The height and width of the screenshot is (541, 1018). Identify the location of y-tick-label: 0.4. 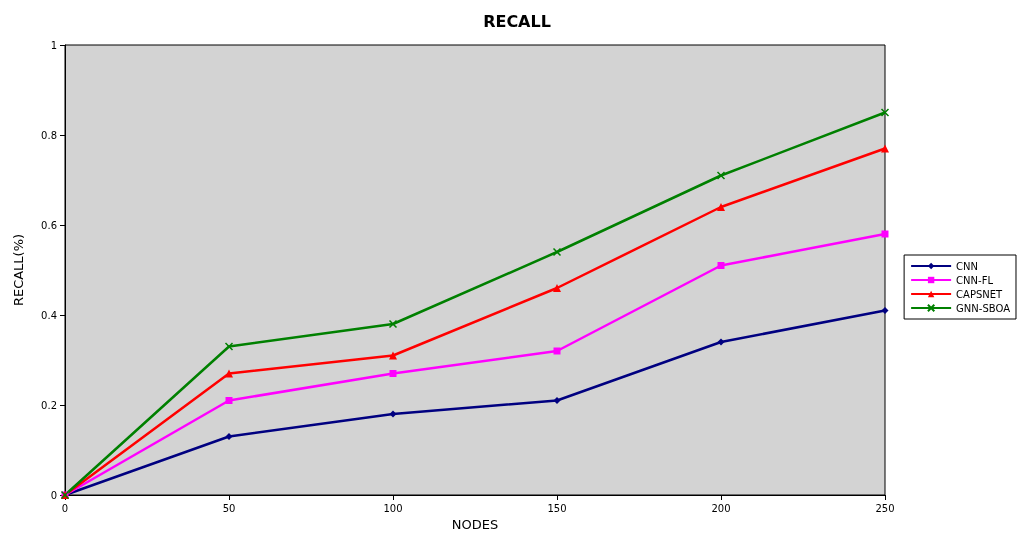
(49, 315).